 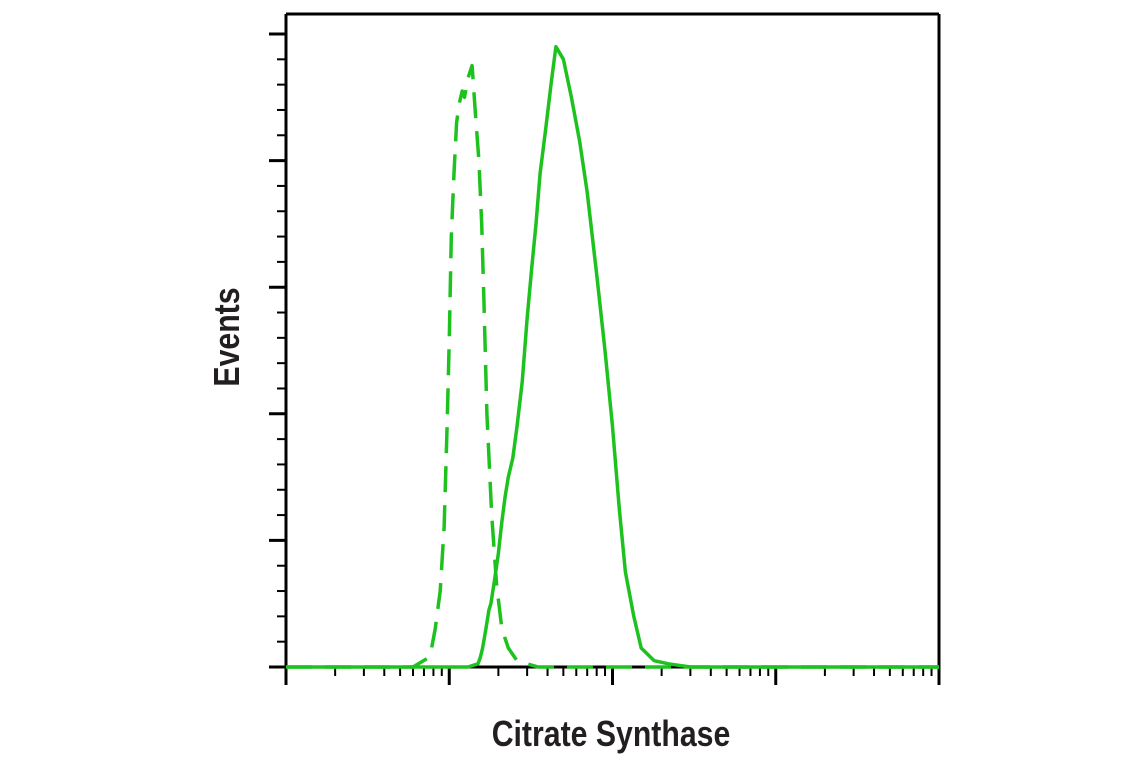 I want to click on x-axis-ticks, so click(x=612, y=676).